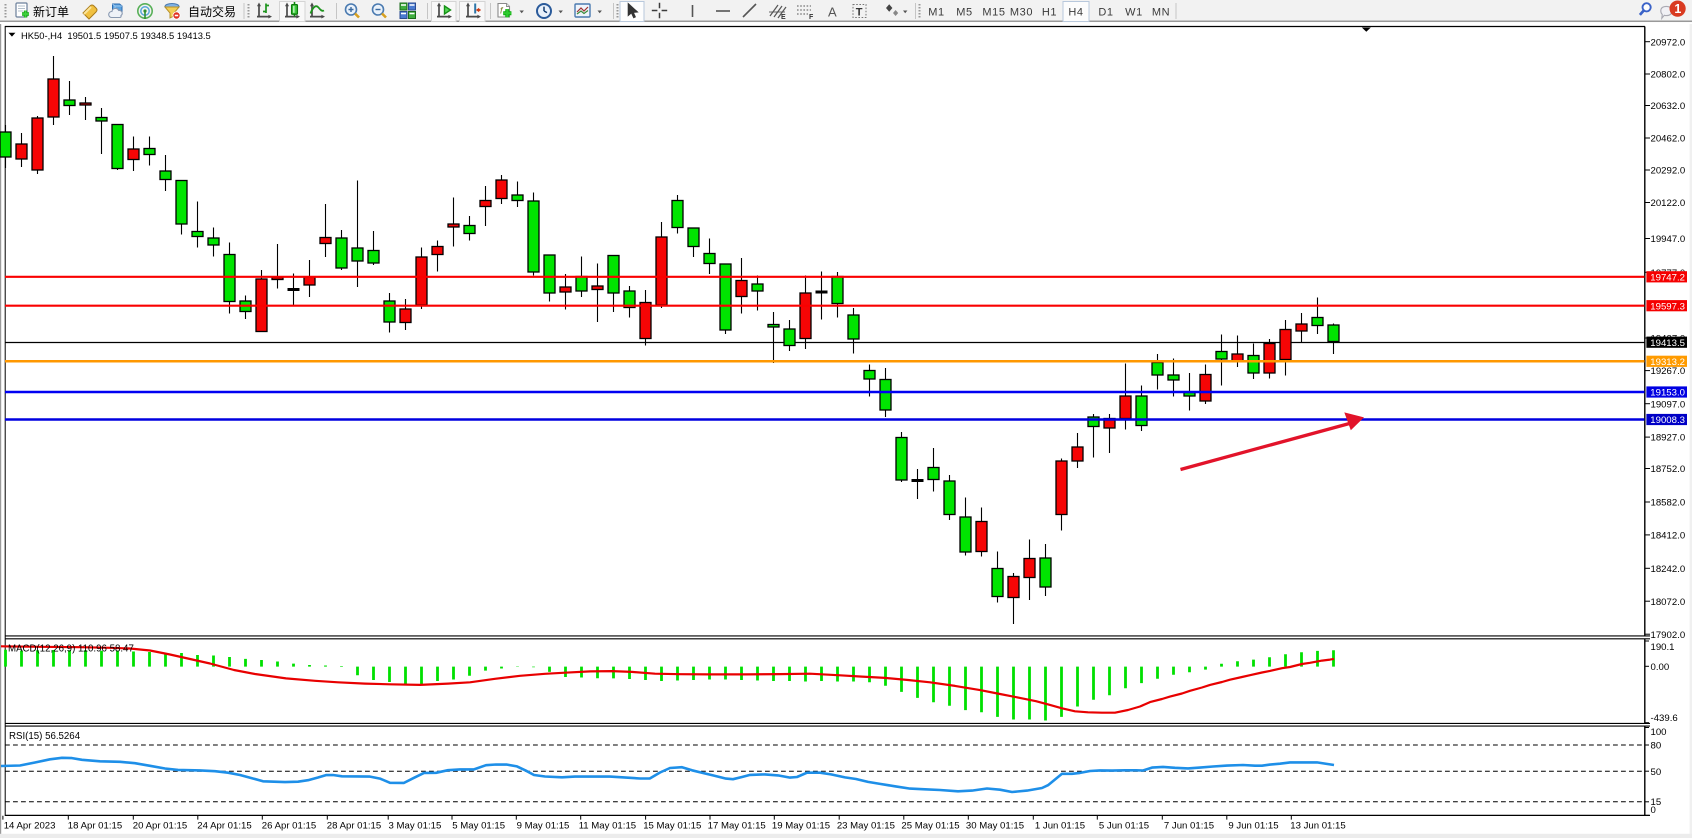  What do you see at coordinates (995, 826) in the screenshot?
I see `svg-text: 30 May 01:15` at bounding box center [995, 826].